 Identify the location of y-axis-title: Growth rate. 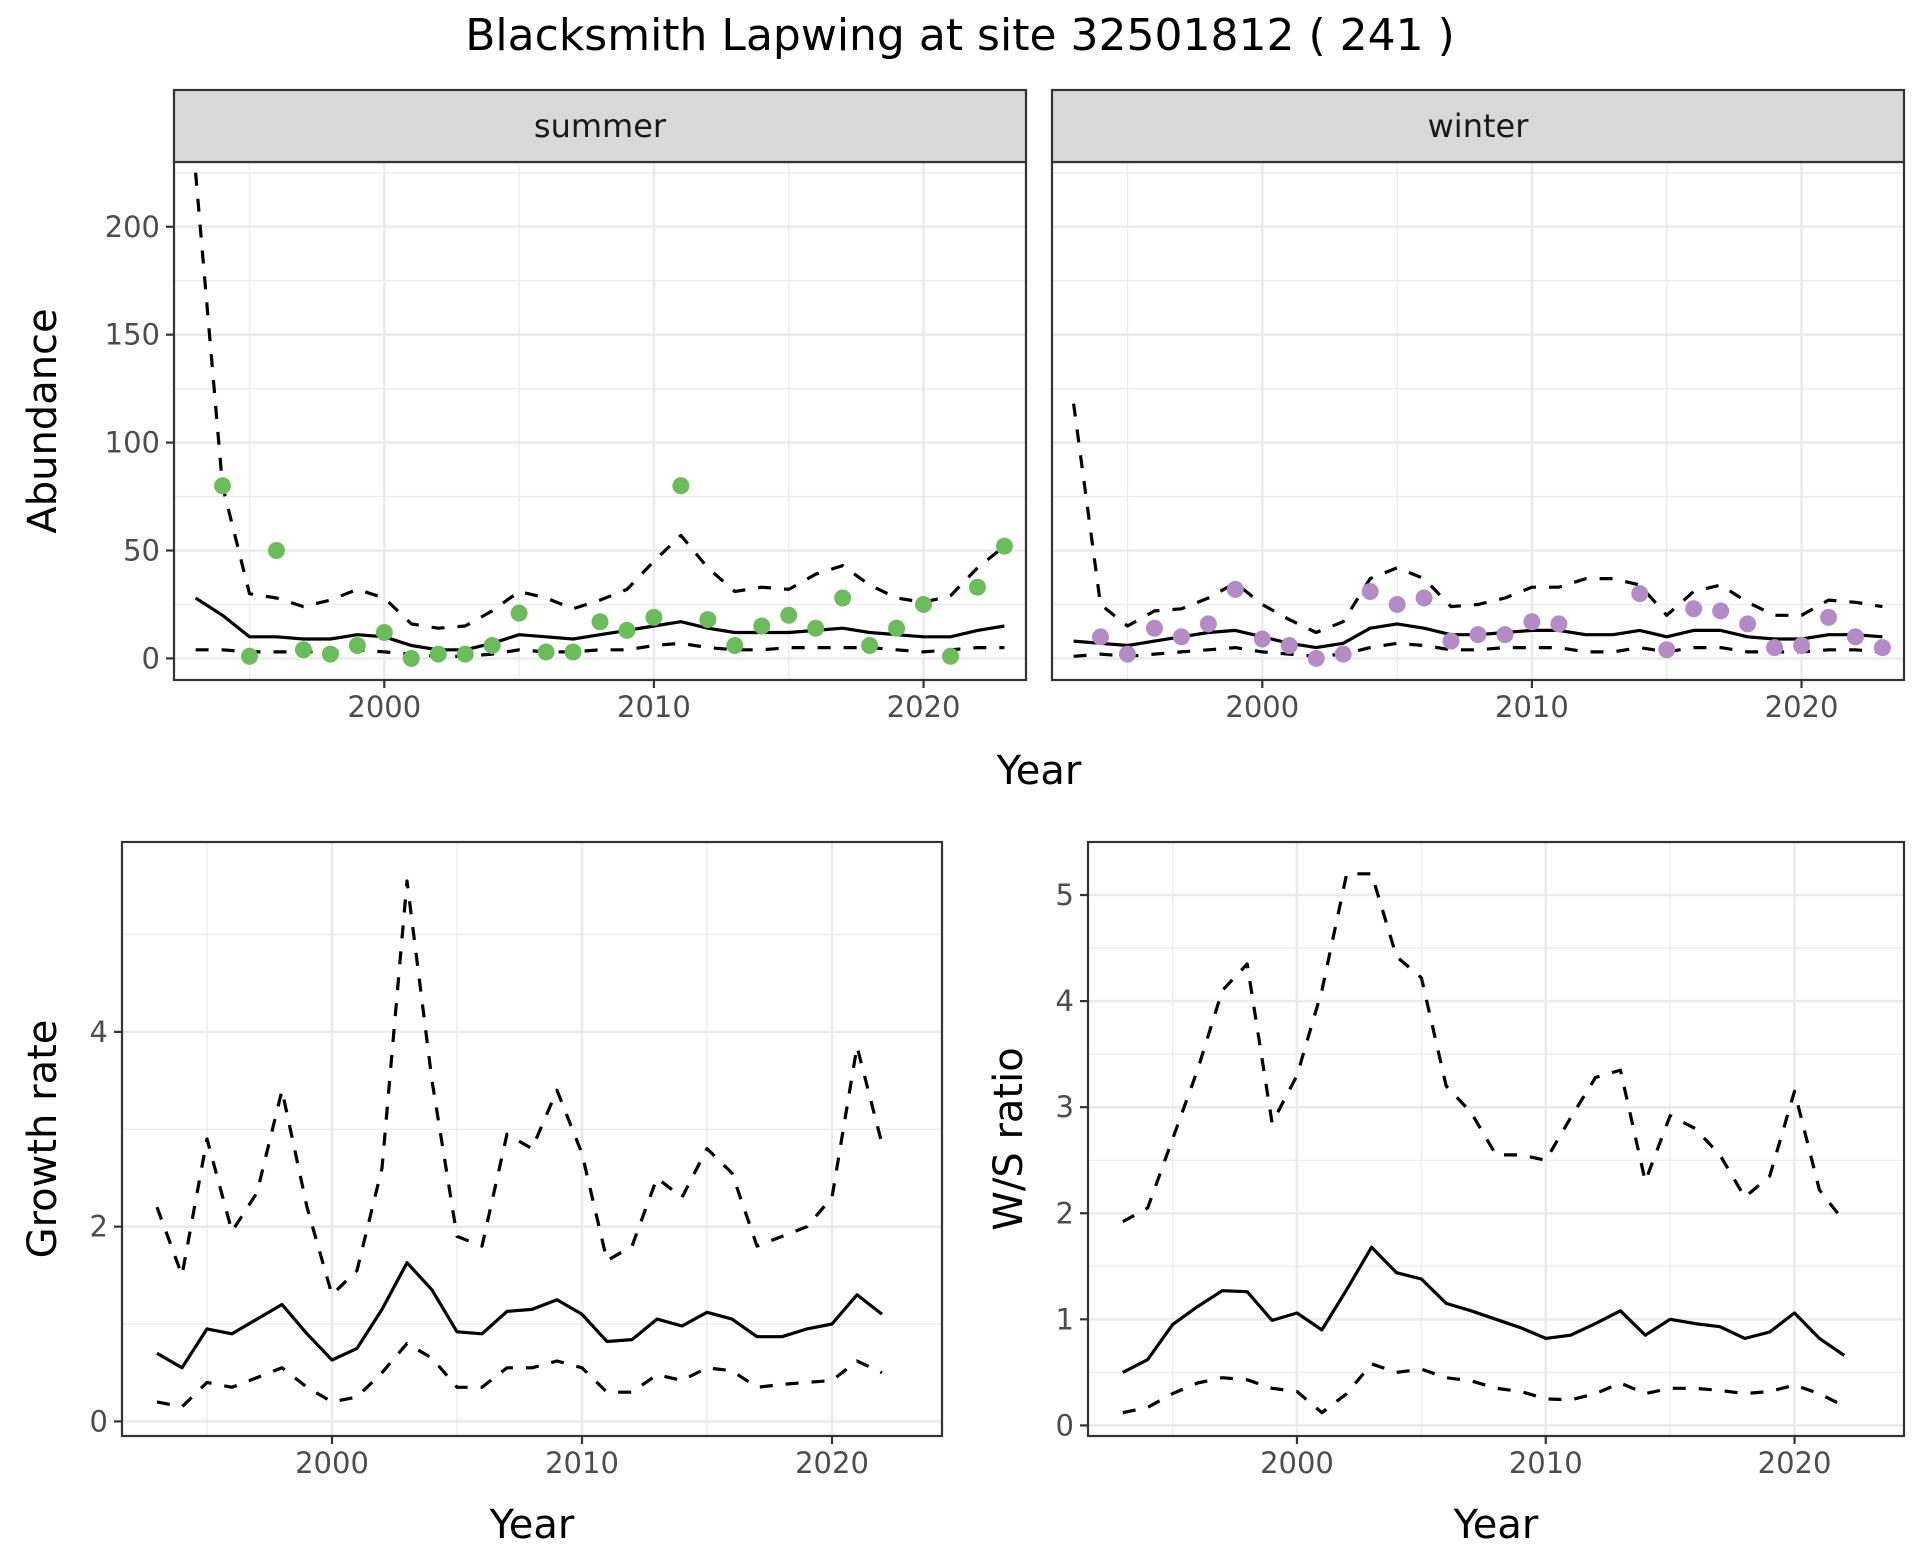
(43, 1139).